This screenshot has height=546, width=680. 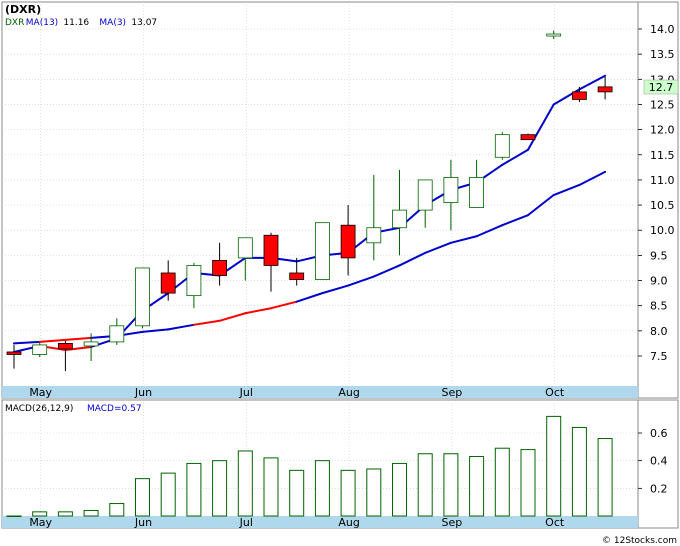 What do you see at coordinates (452, 522) in the screenshot?
I see `macd-x-tick-label: Sep` at bounding box center [452, 522].